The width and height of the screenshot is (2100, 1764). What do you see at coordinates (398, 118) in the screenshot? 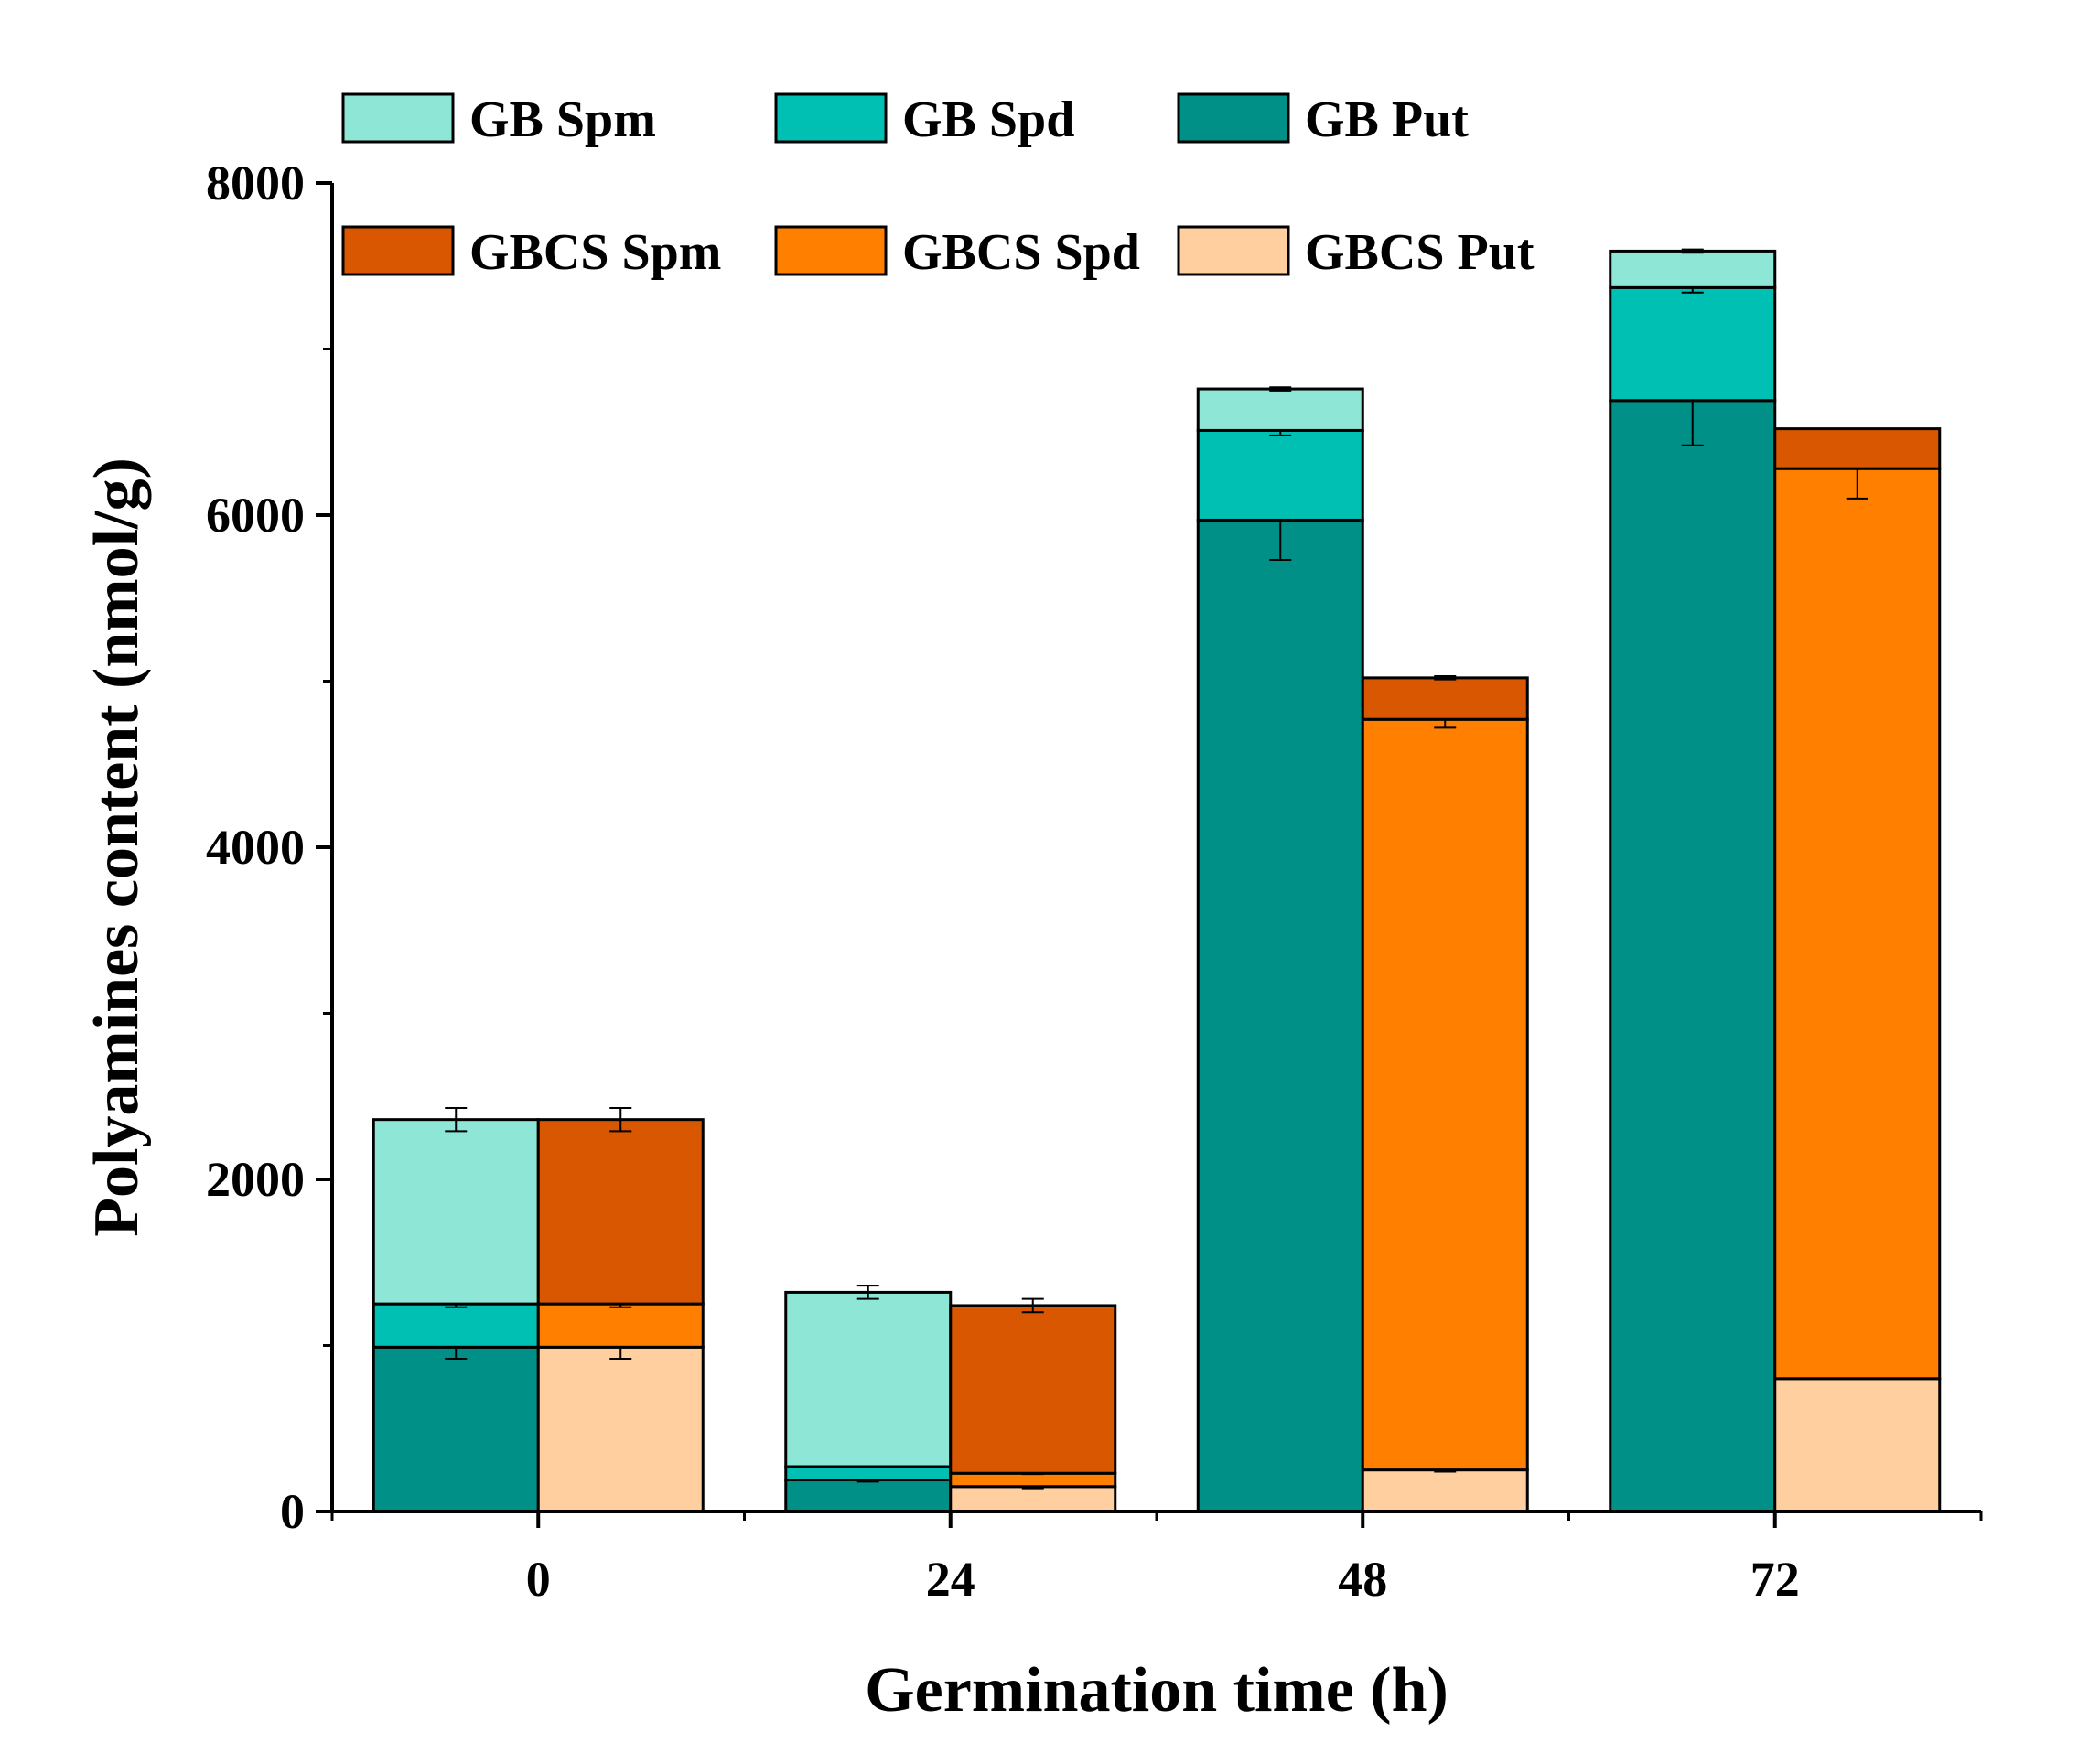
I see `legend-swatch-gb-spm` at bounding box center [398, 118].